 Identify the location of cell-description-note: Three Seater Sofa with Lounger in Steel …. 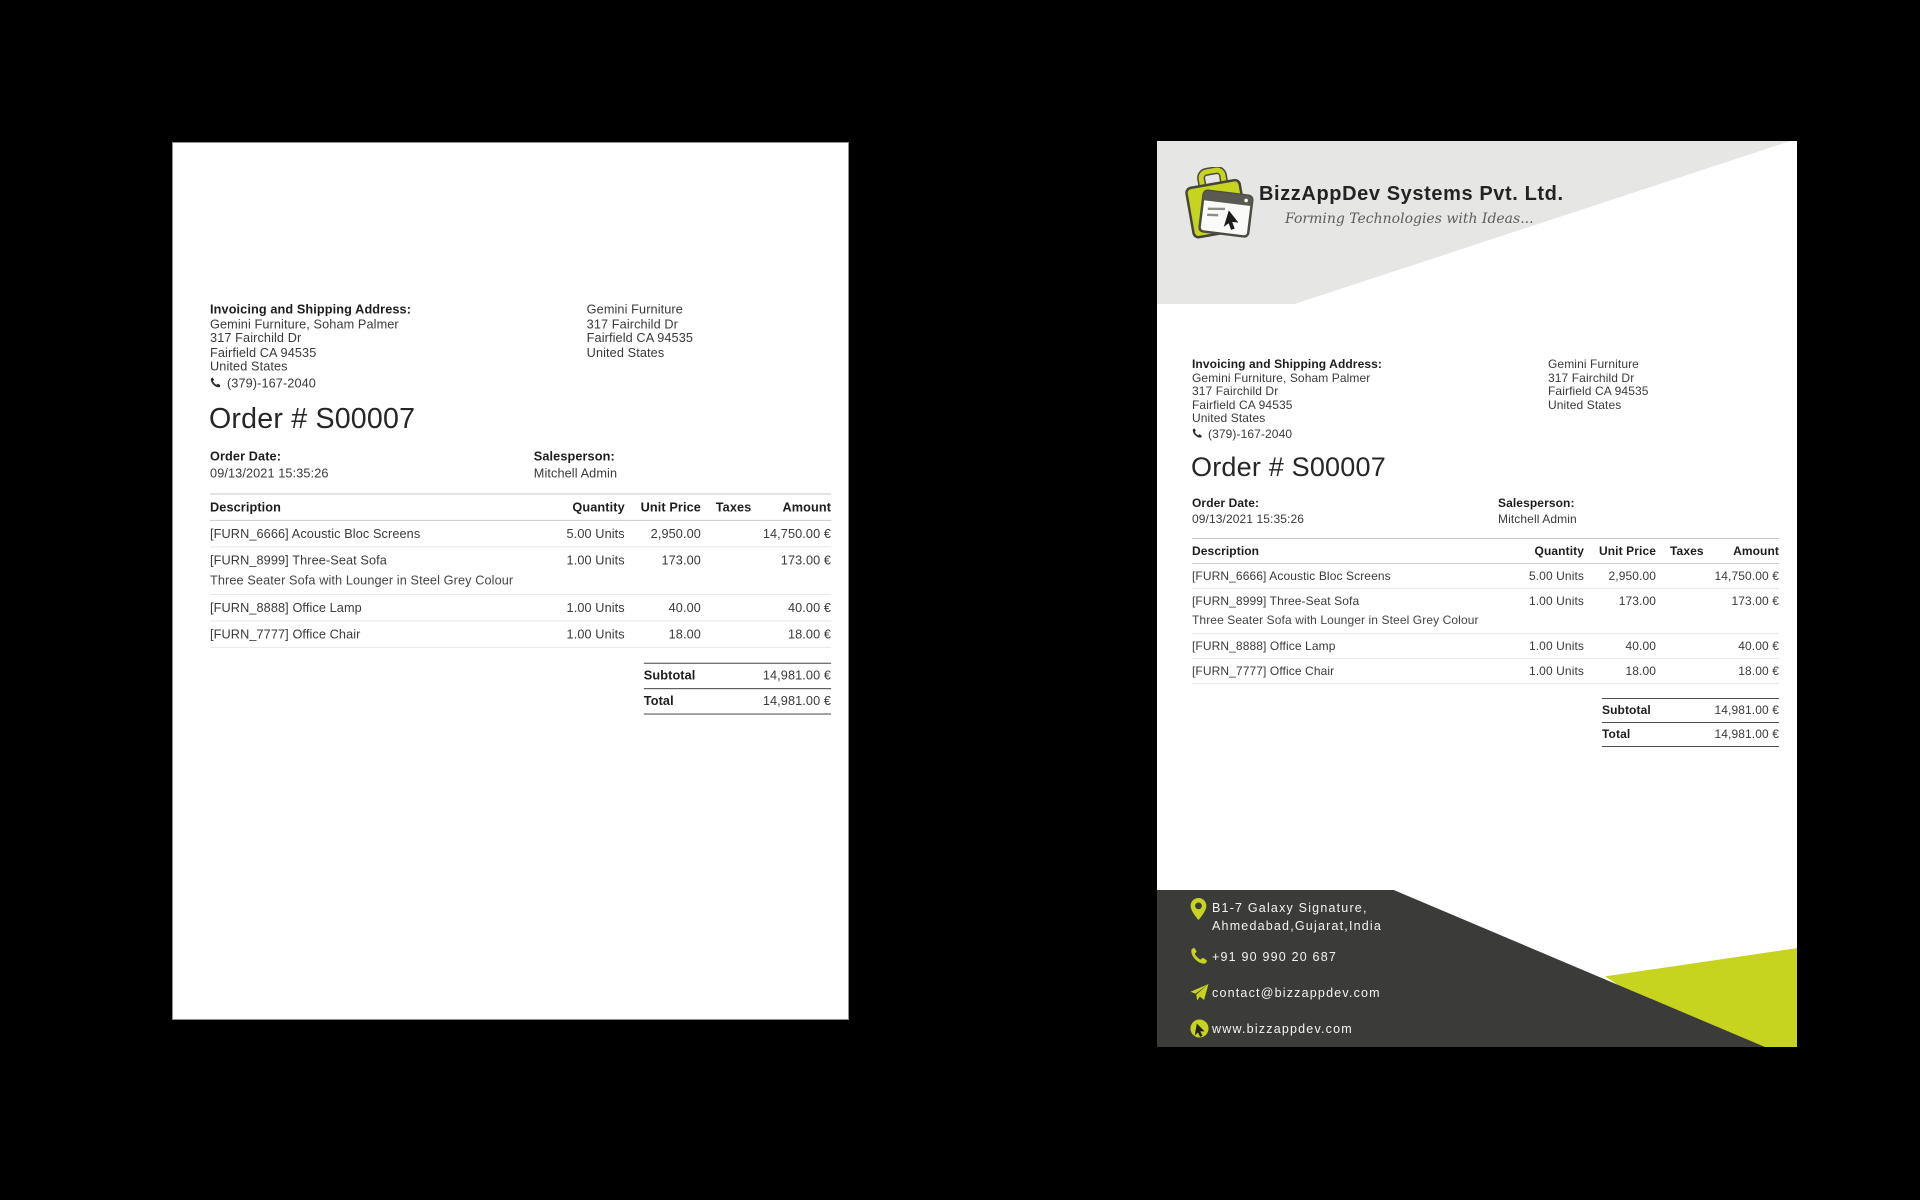
(521, 583).